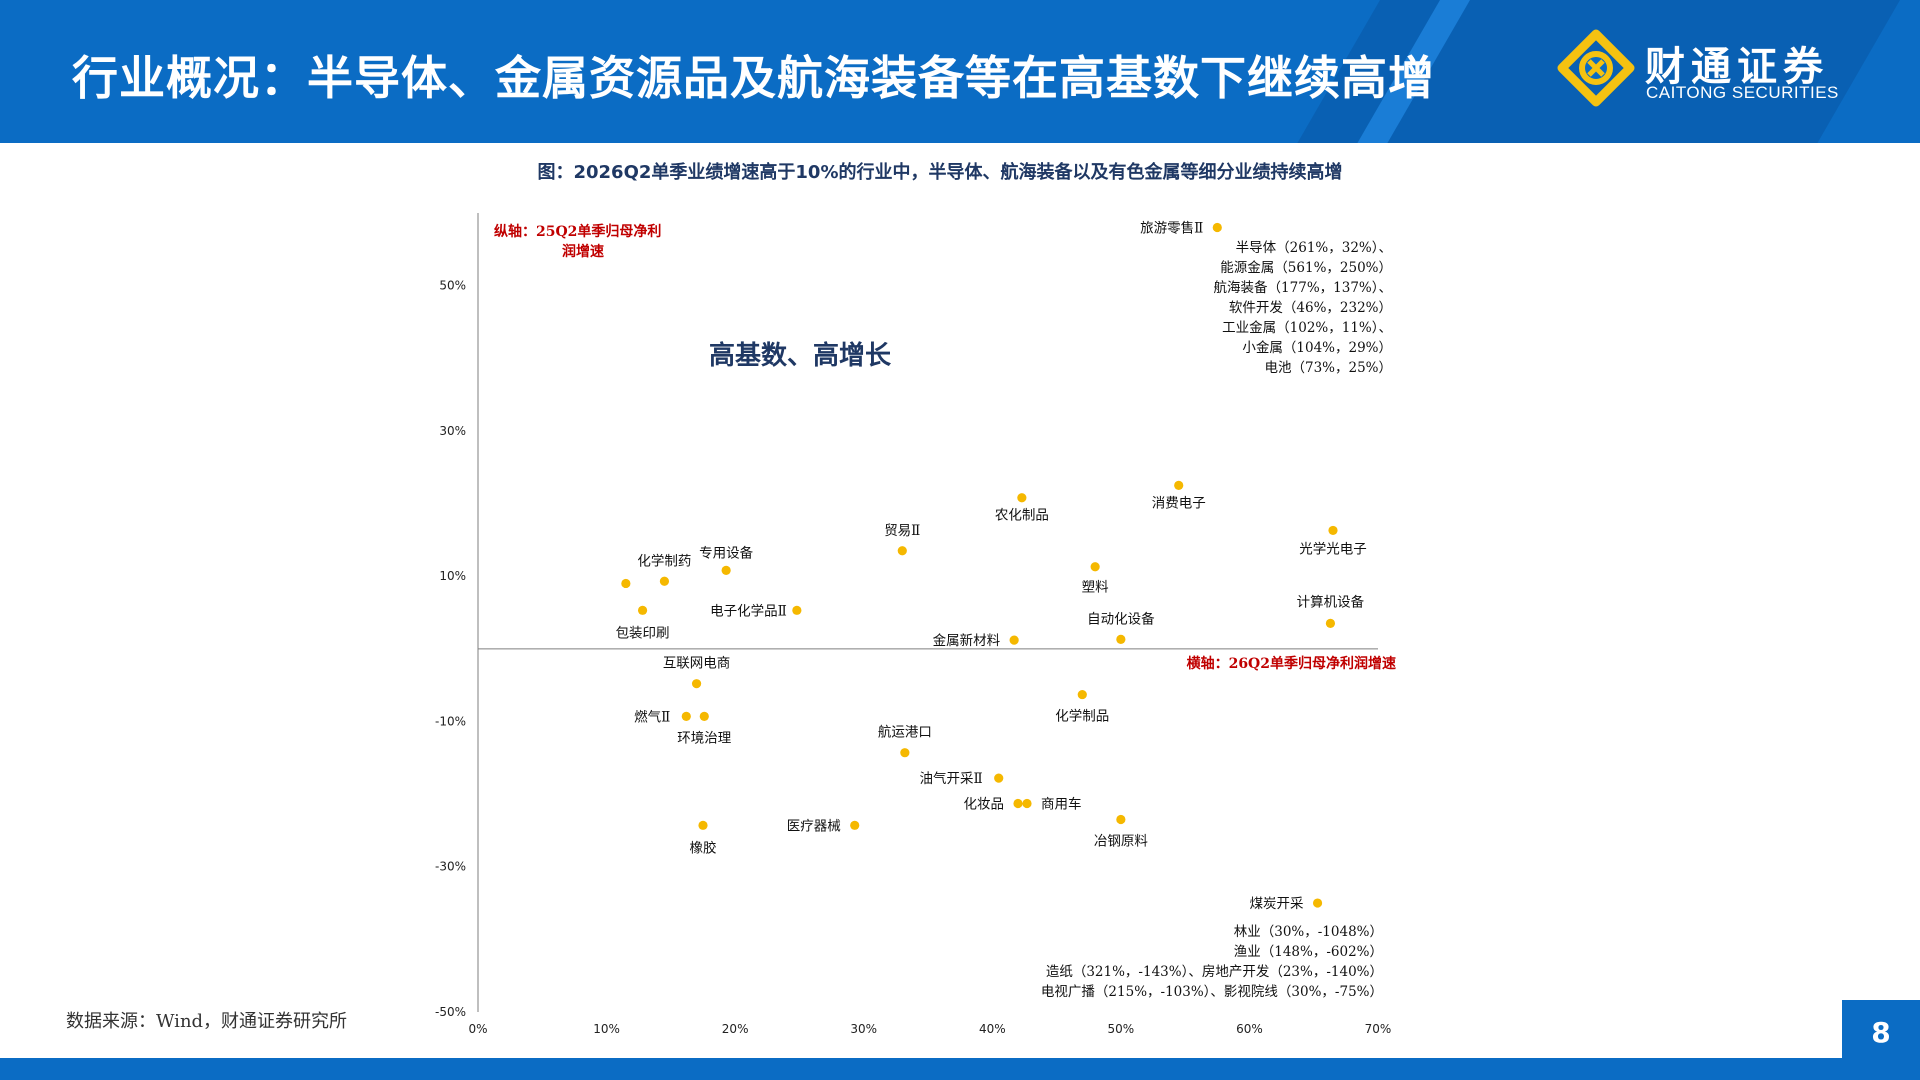 Image resolution: width=1920 pixels, height=1080 pixels. I want to click on data-label: 光学光电子, so click(1333, 549).